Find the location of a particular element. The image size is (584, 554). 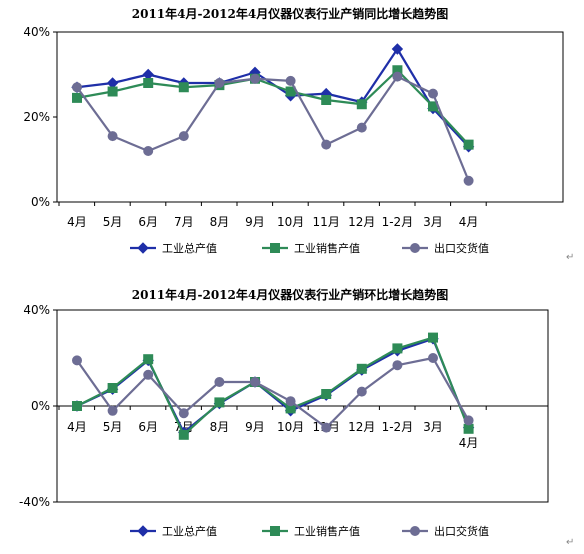

chart2-x-tick-label: 5月 is located at coordinates (113, 427).